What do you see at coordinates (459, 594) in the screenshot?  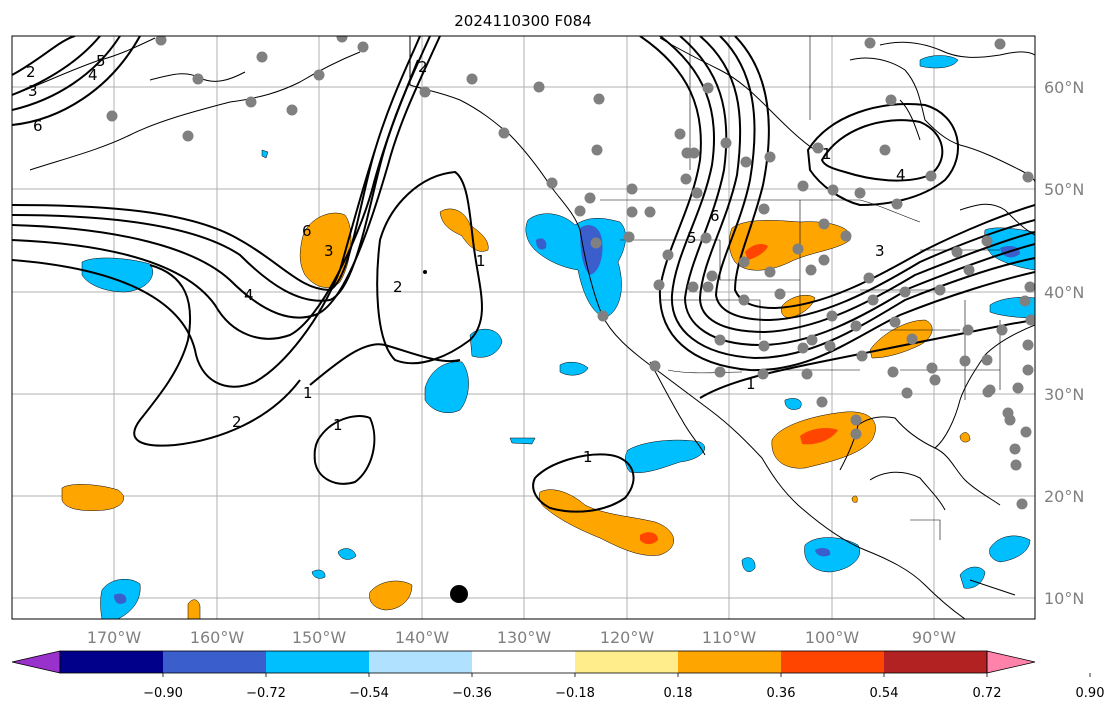 I see `location-marker` at bounding box center [459, 594].